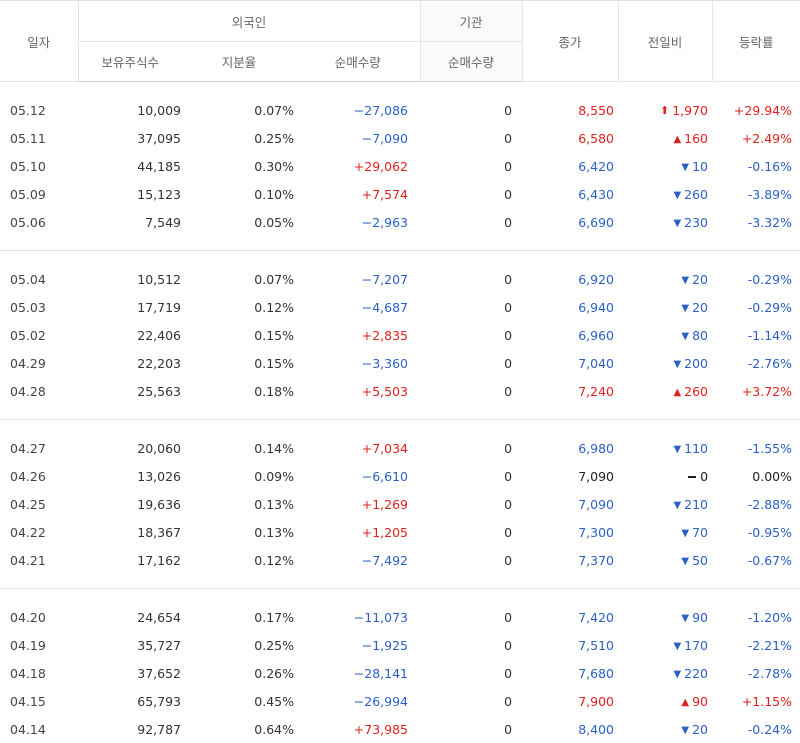 This screenshot has height=743, width=800. Describe the element at coordinates (471, 62) in the screenshot. I see `header-net-institution: 순매수량` at that location.